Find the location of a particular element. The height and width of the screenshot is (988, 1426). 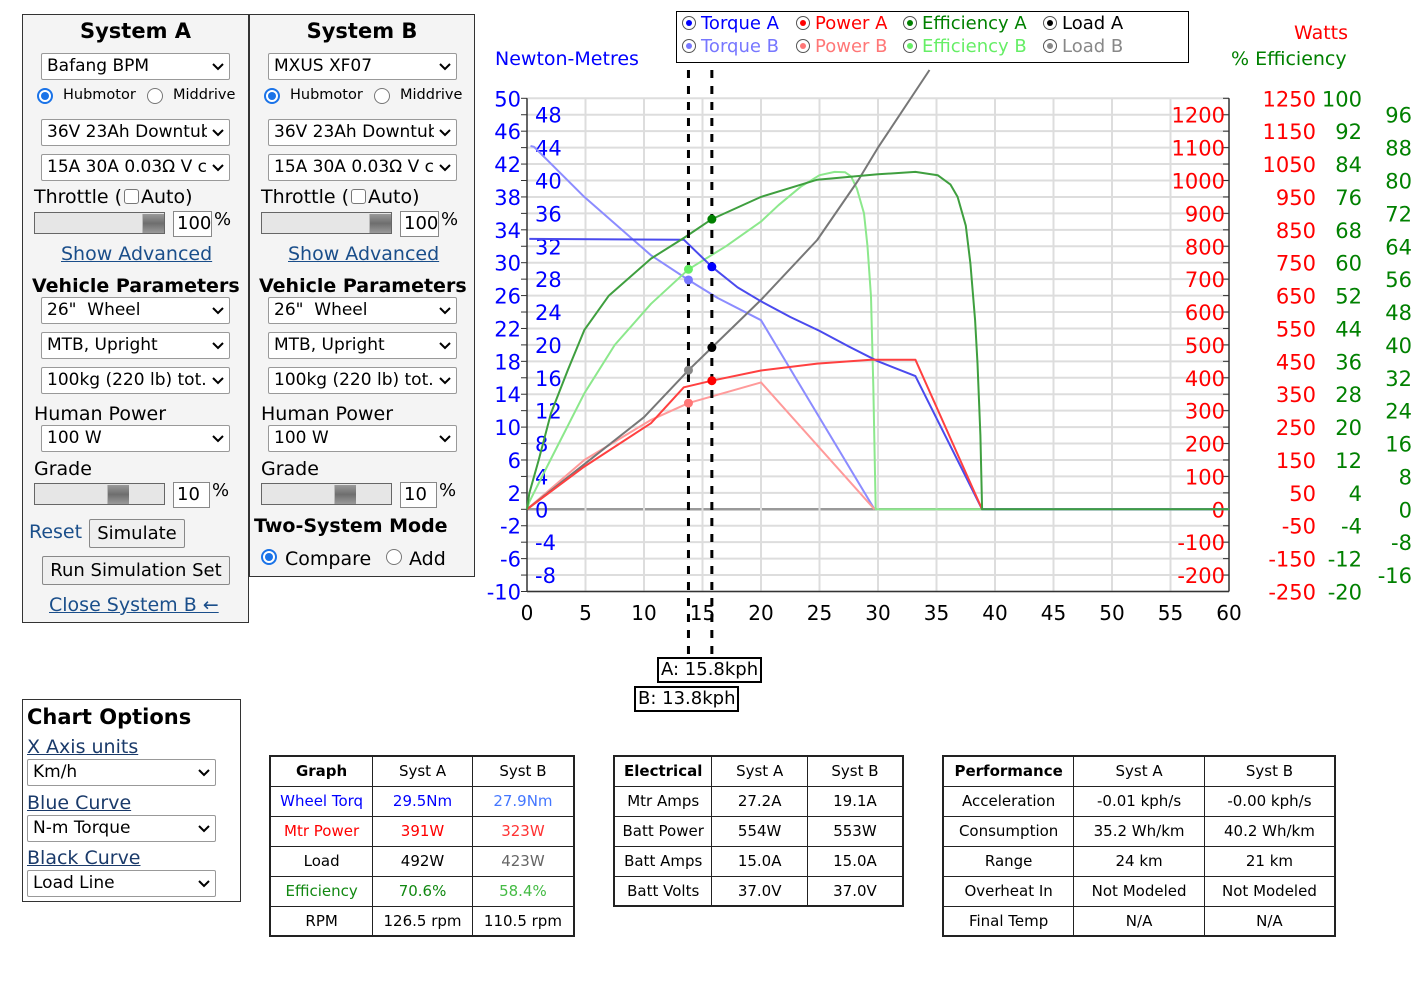

throttle-slider-b is located at coordinates (326, 223).